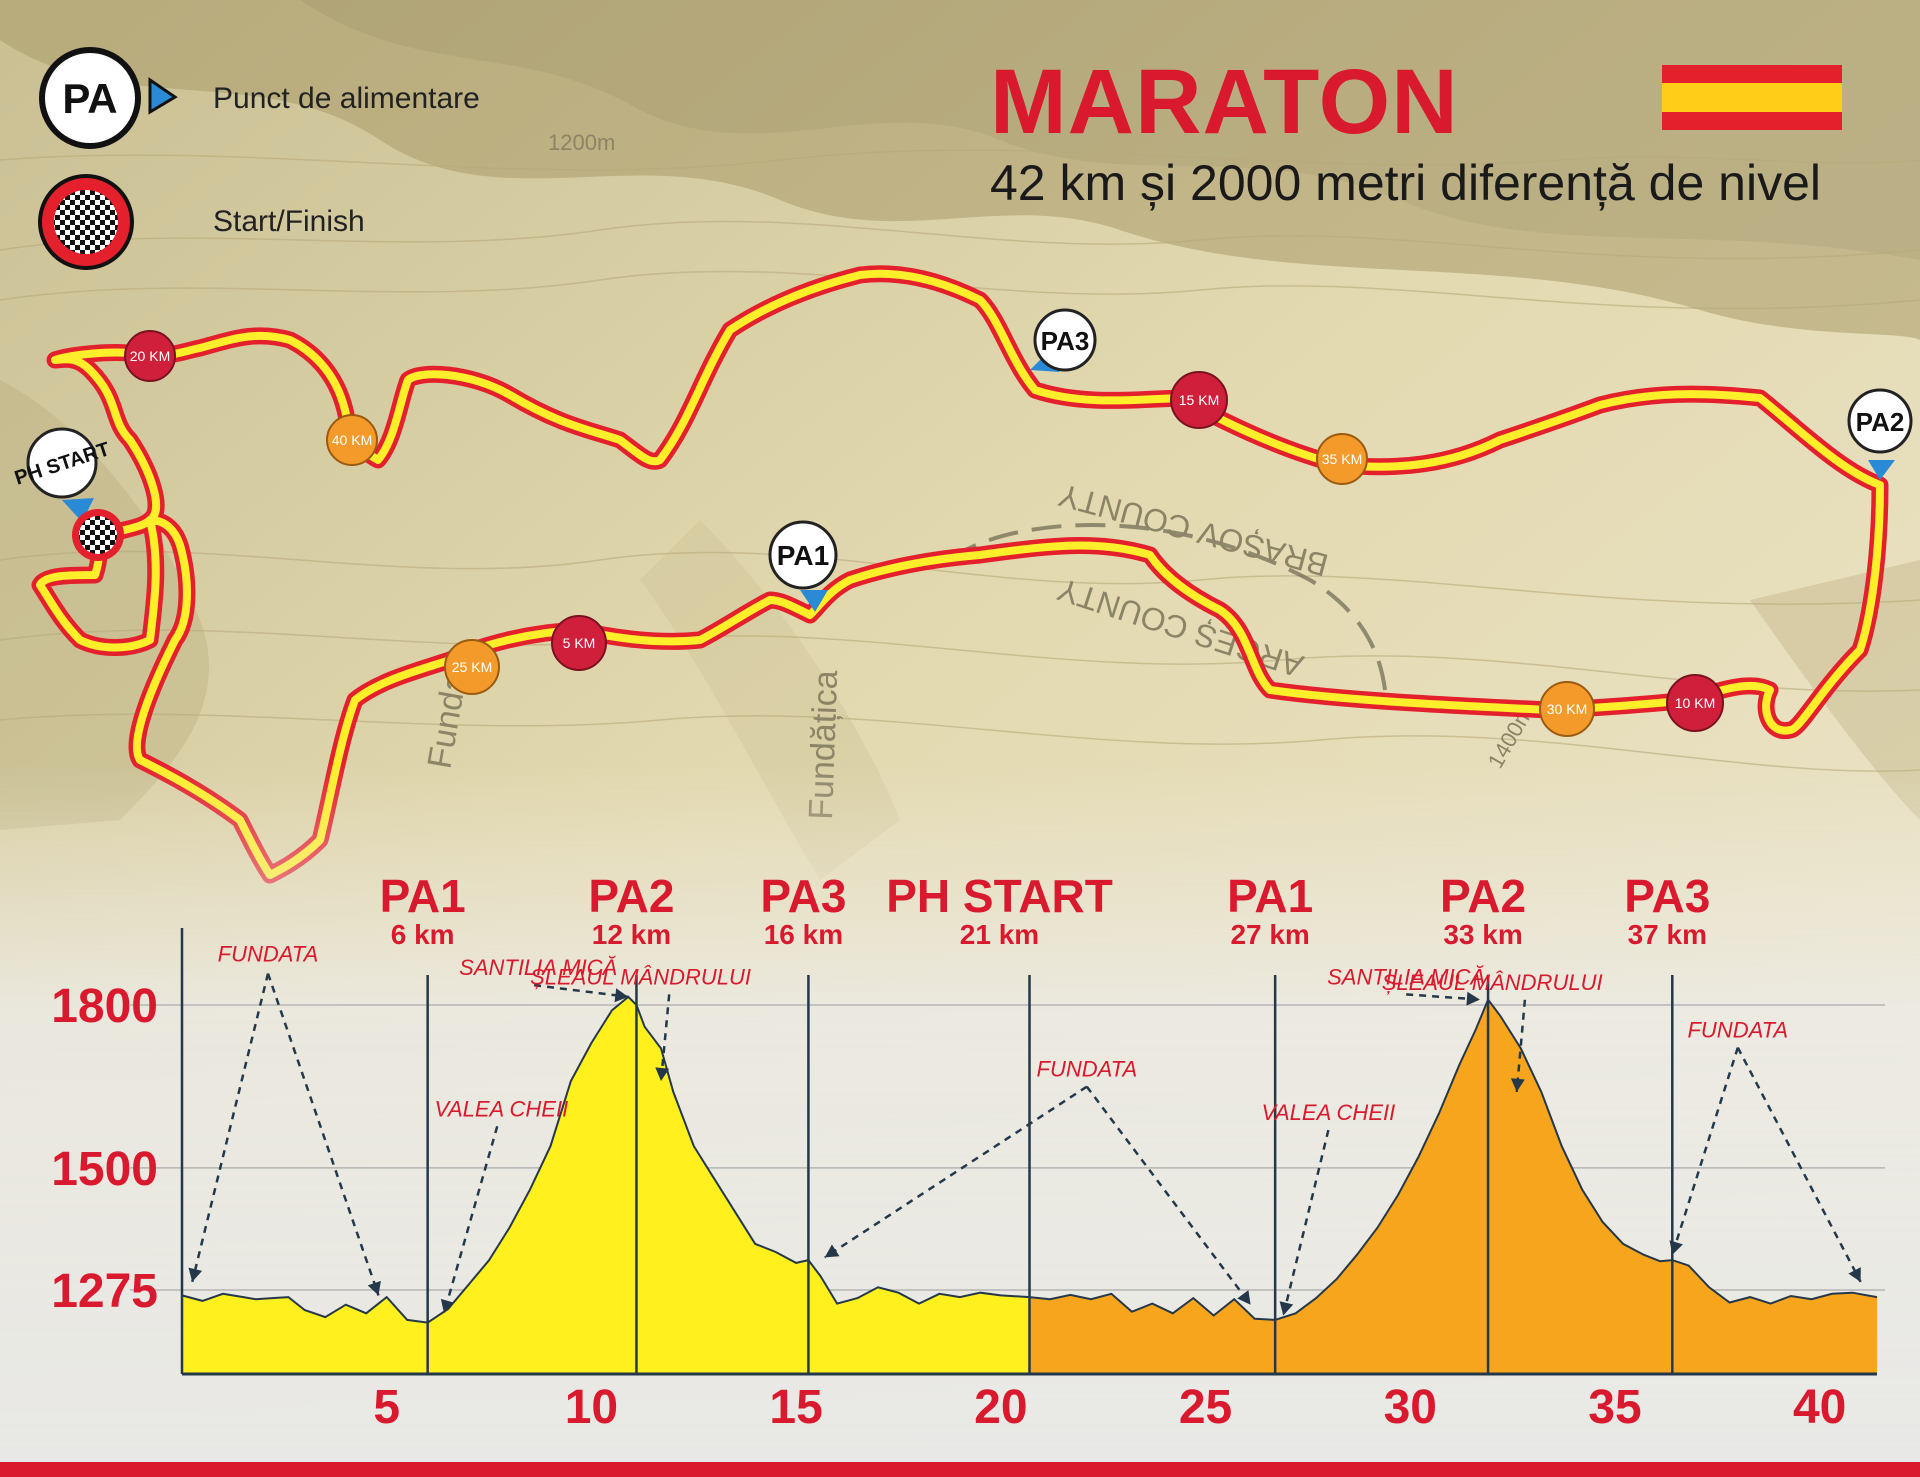 This screenshot has width=1920, height=1477. I want to click on y-tick-label: 1500, so click(104, 1169).